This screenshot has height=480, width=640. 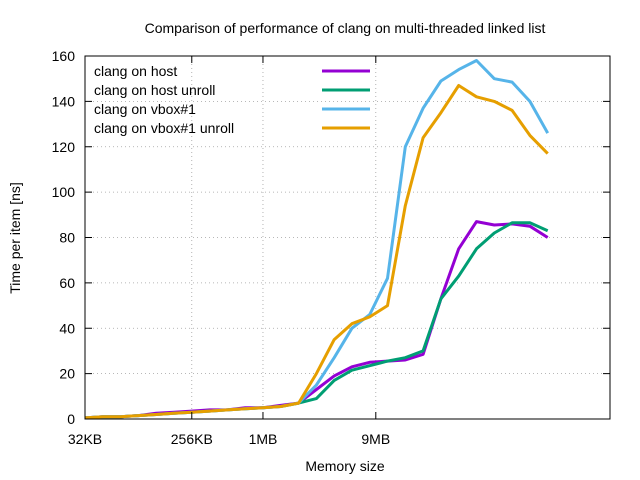 What do you see at coordinates (345, 466) in the screenshot?
I see `x-axis-title: Memory size` at bounding box center [345, 466].